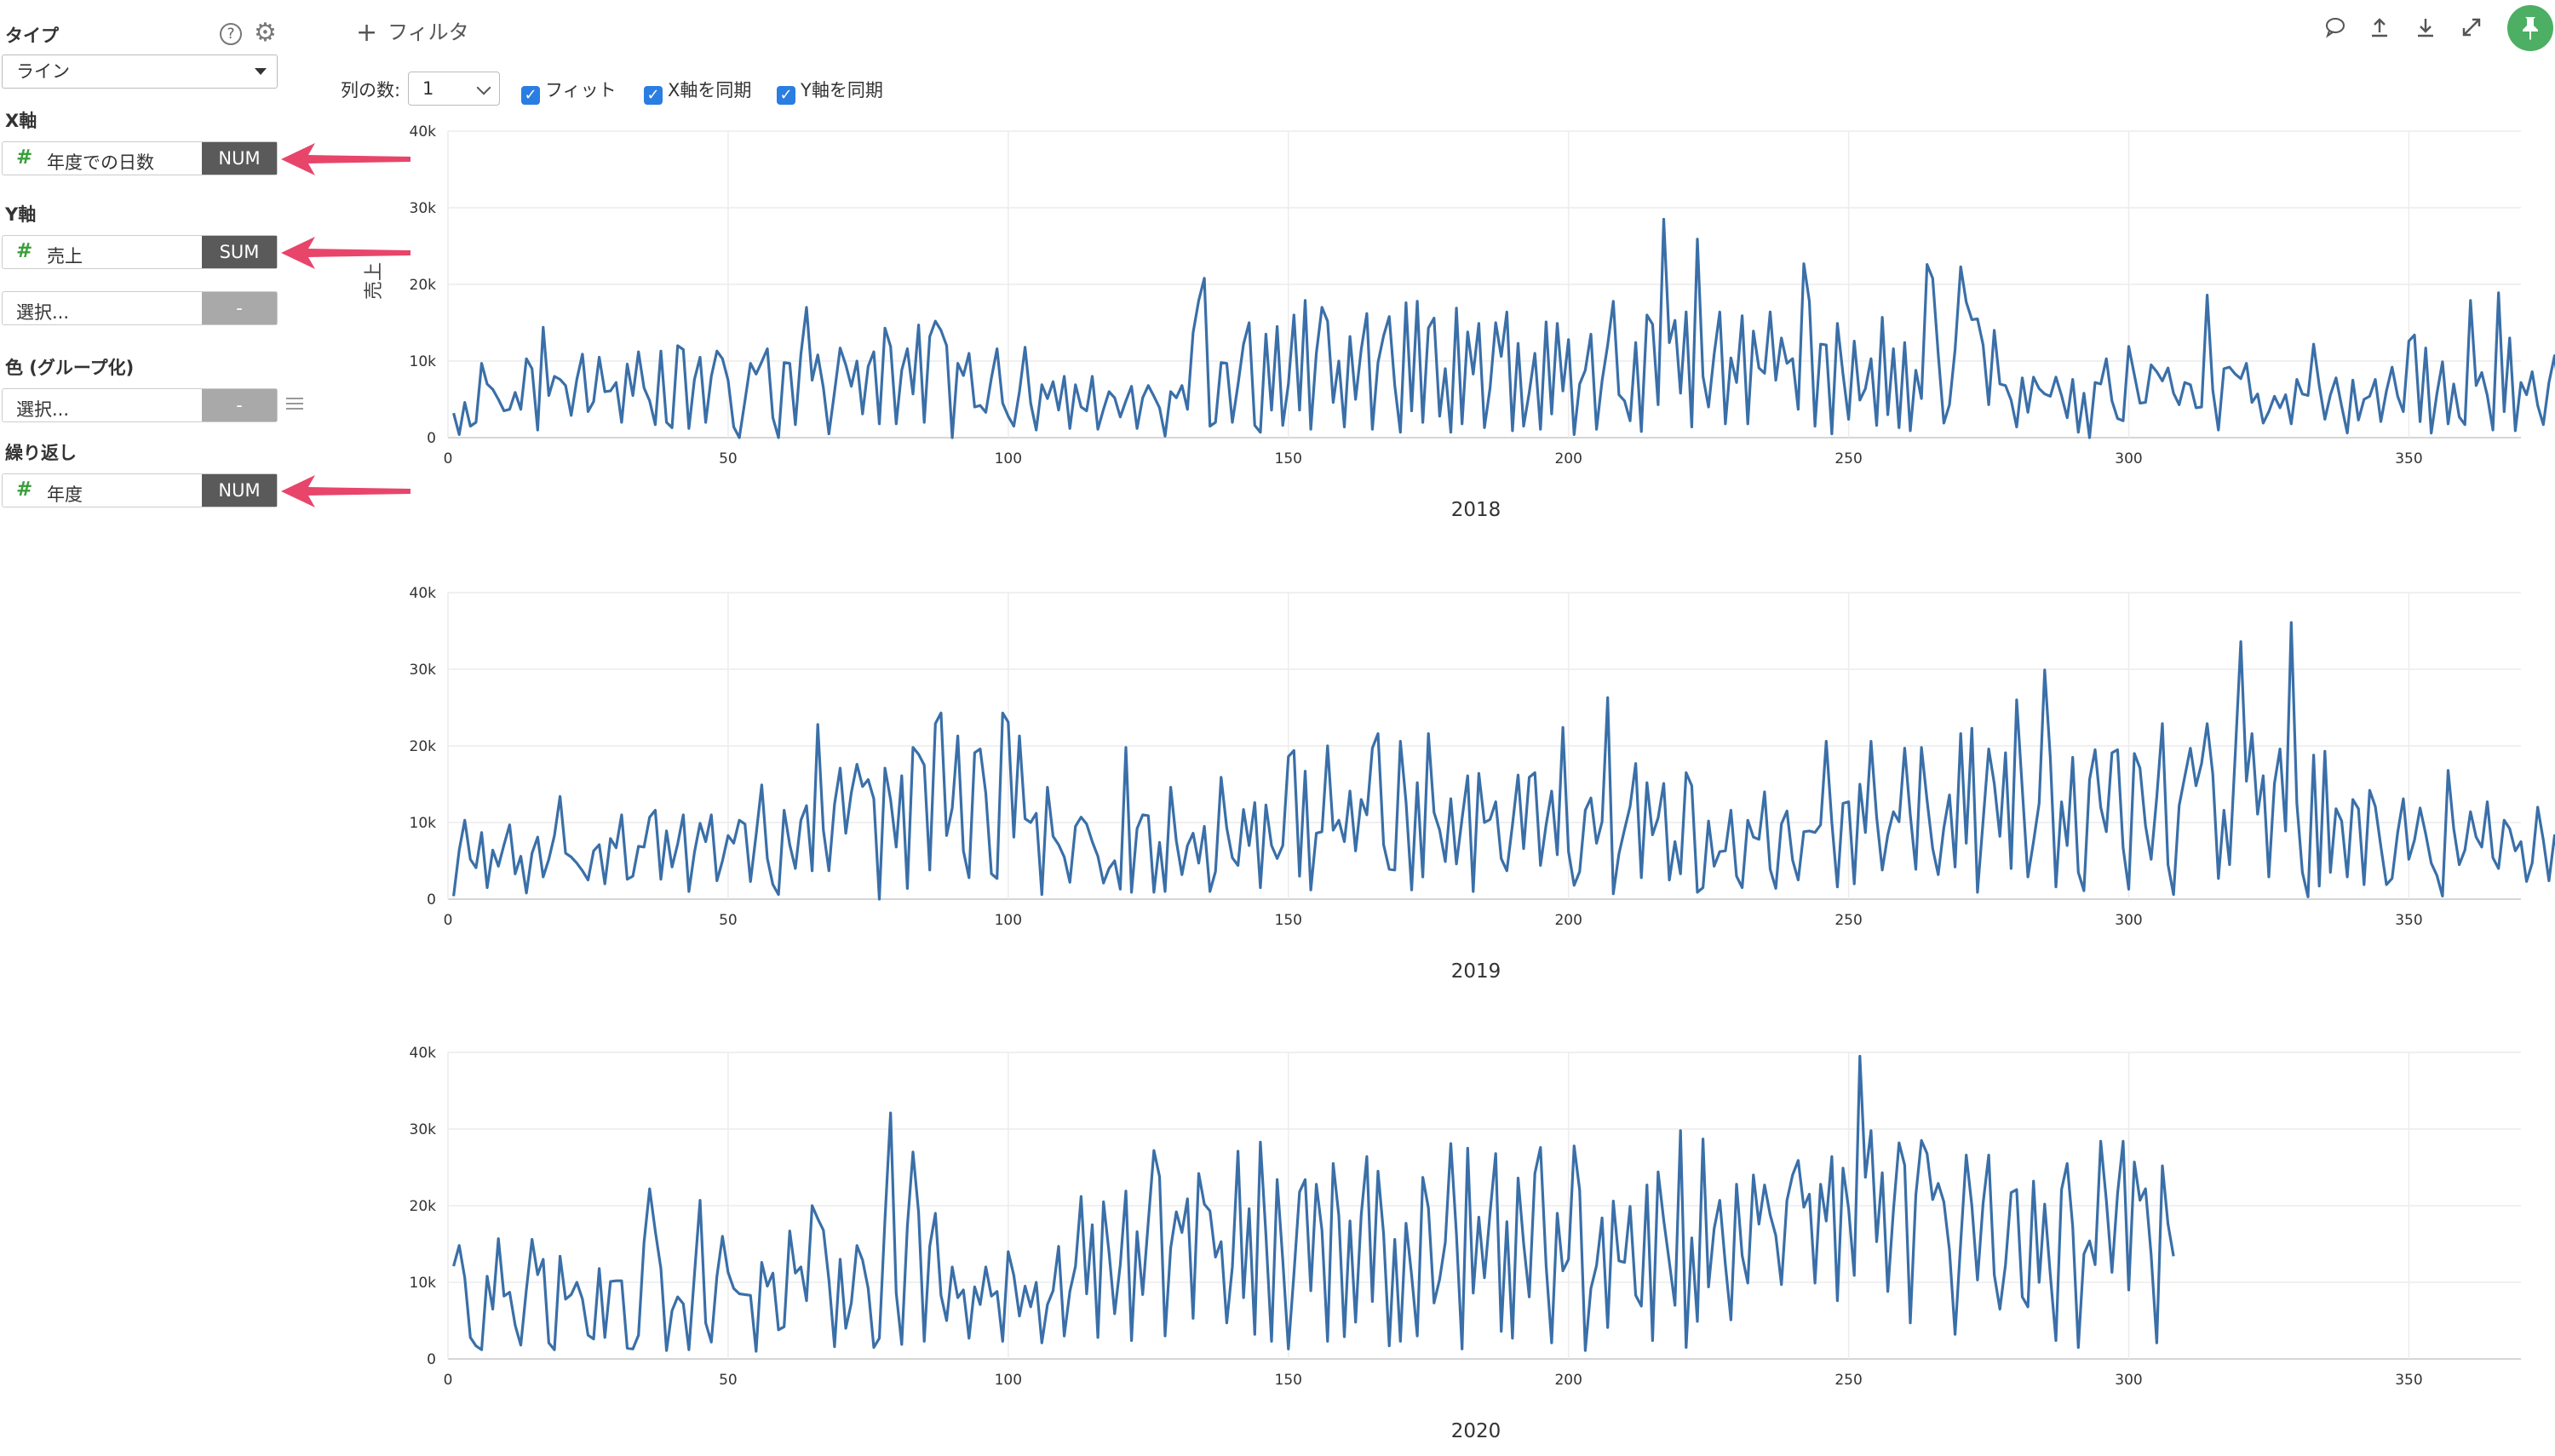 The image size is (2555, 1456). What do you see at coordinates (2335, 30) in the screenshot?
I see `comment-icon` at bounding box center [2335, 30].